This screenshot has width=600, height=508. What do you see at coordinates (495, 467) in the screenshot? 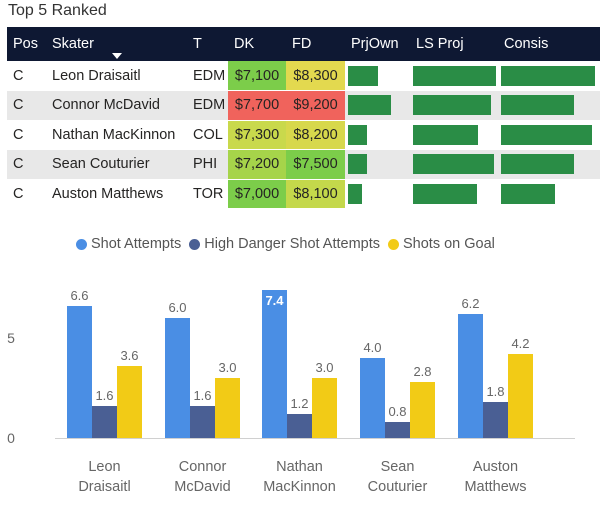
I see `x-tick-label: Auston` at bounding box center [495, 467].